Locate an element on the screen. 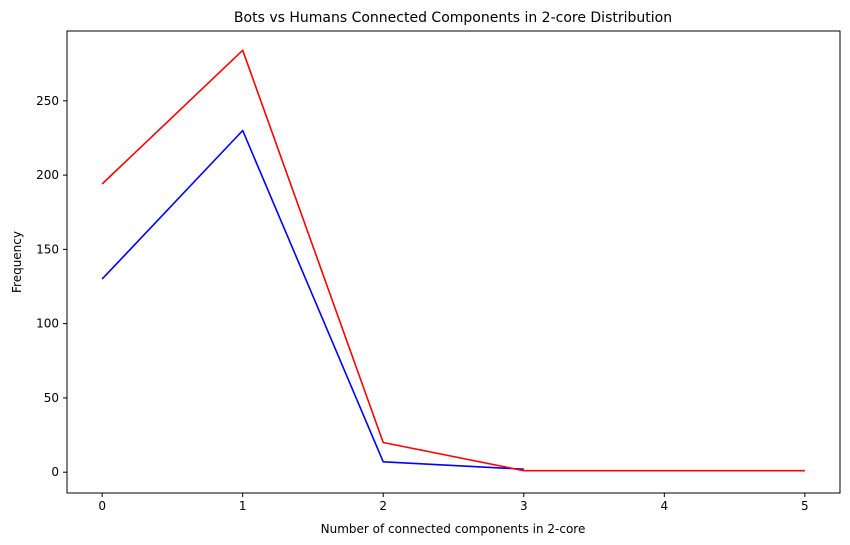 The height and width of the screenshot is (545, 850). y-tick-label: 50 is located at coordinates (51, 398).